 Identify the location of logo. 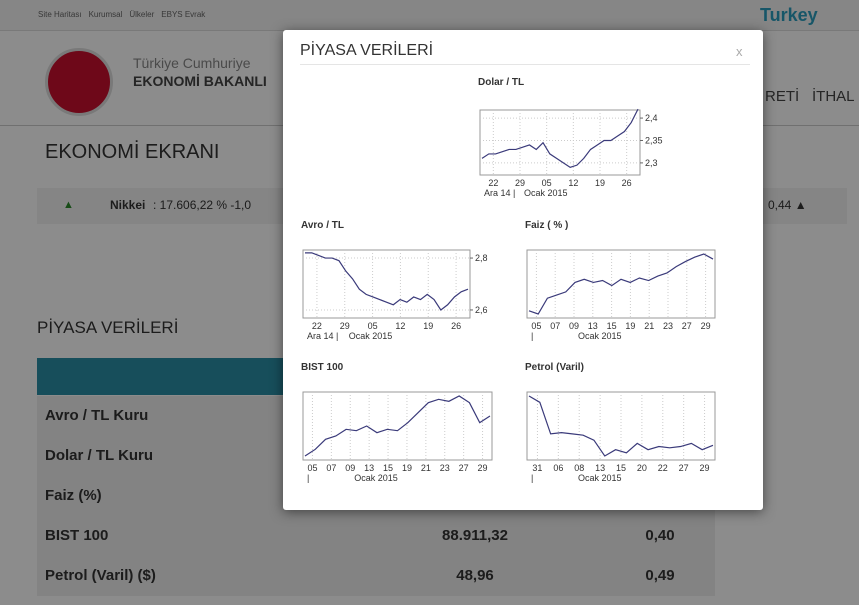
(79, 82).